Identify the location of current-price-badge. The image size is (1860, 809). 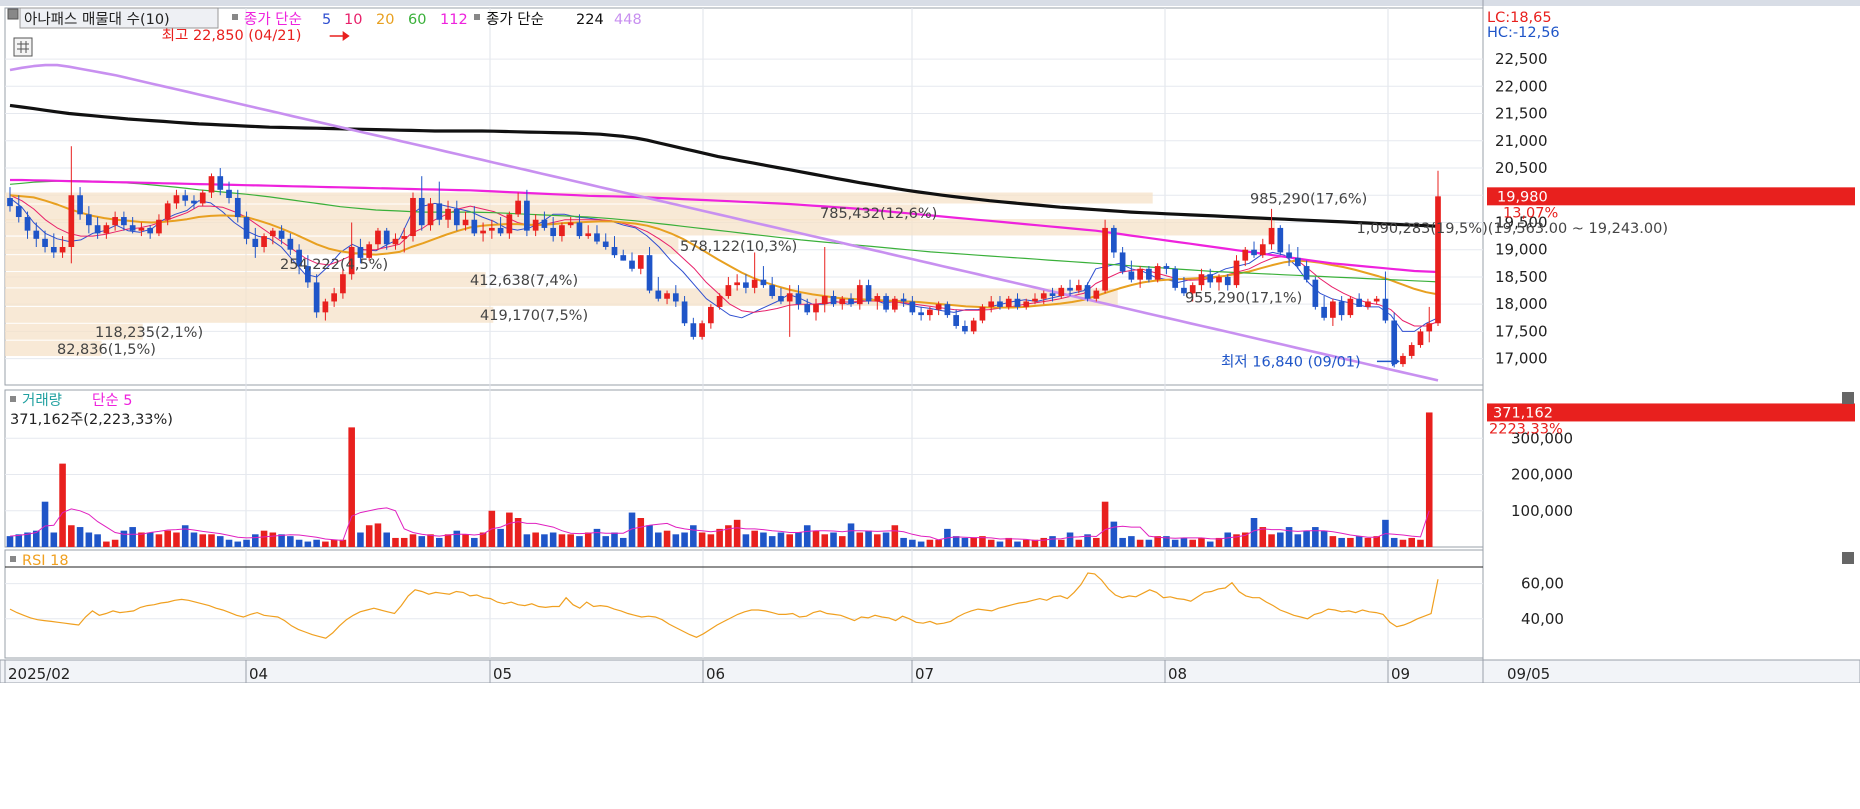
(1671, 196).